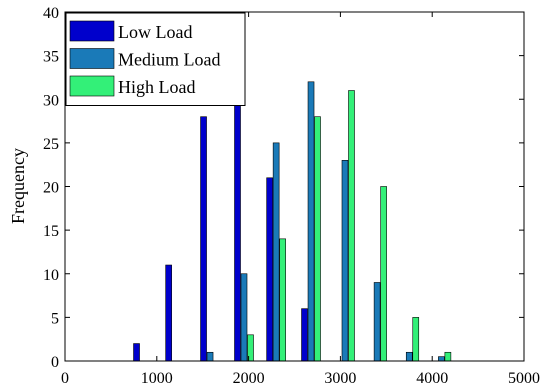 Image resolution: width=544 pixels, height=389 pixels. I want to click on y-axis-label: Frequency, so click(18, 186).